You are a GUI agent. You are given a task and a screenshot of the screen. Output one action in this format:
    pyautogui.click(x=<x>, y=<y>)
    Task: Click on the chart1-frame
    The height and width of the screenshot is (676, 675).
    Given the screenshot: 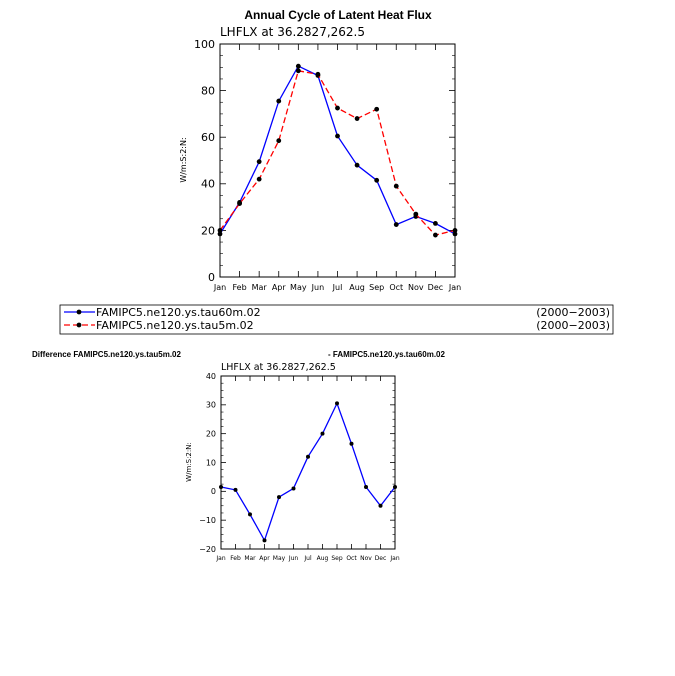 What is the action you would take?
    pyautogui.click(x=337, y=160)
    